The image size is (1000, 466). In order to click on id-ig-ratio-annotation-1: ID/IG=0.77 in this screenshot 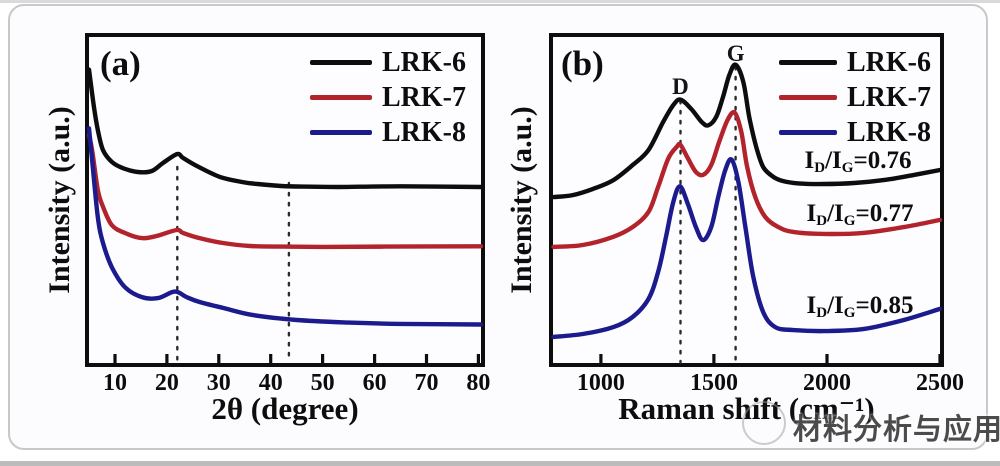, I will do `click(860, 214)`.